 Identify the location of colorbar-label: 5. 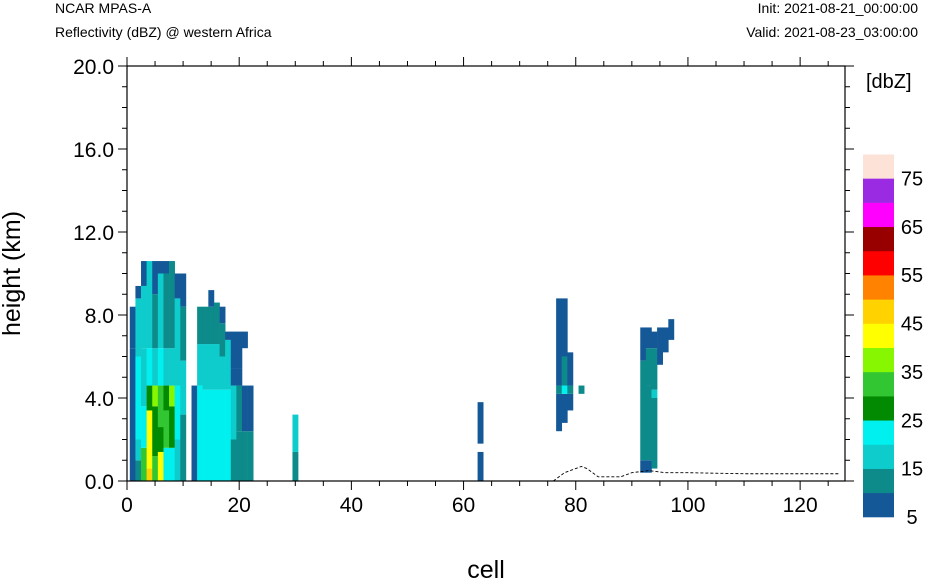
(911, 518).